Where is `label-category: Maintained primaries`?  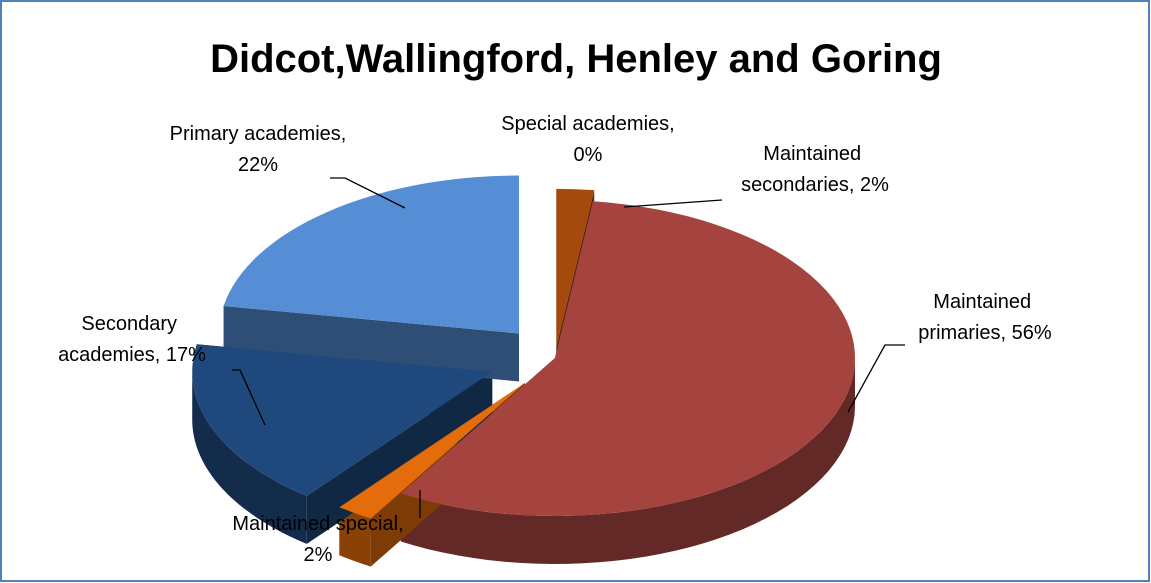
label-category: Maintained primaries is located at coordinates (977, 317).